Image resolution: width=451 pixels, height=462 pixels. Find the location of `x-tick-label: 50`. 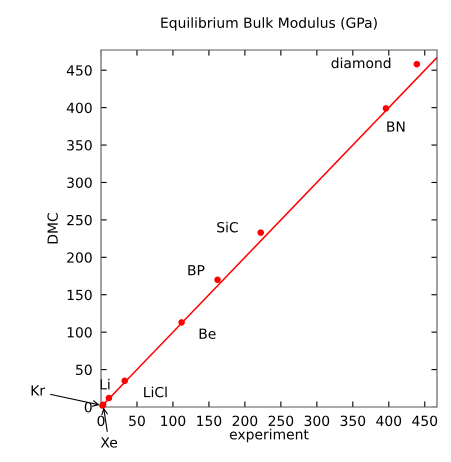

x-tick-label: 50 is located at coordinates (137, 421).